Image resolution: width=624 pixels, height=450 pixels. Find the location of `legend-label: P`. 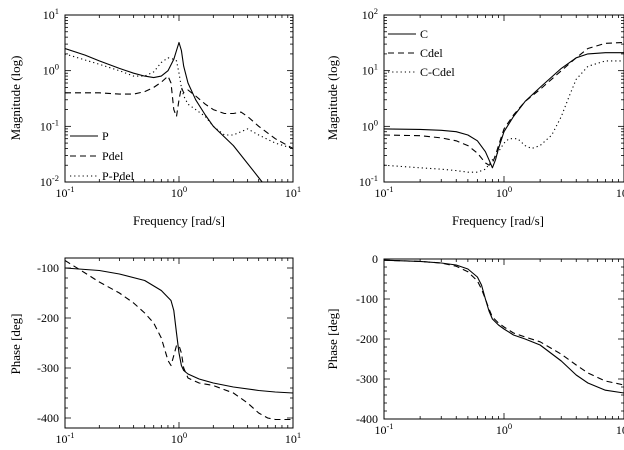

legend-label: P is located at coordinates (105, 136).